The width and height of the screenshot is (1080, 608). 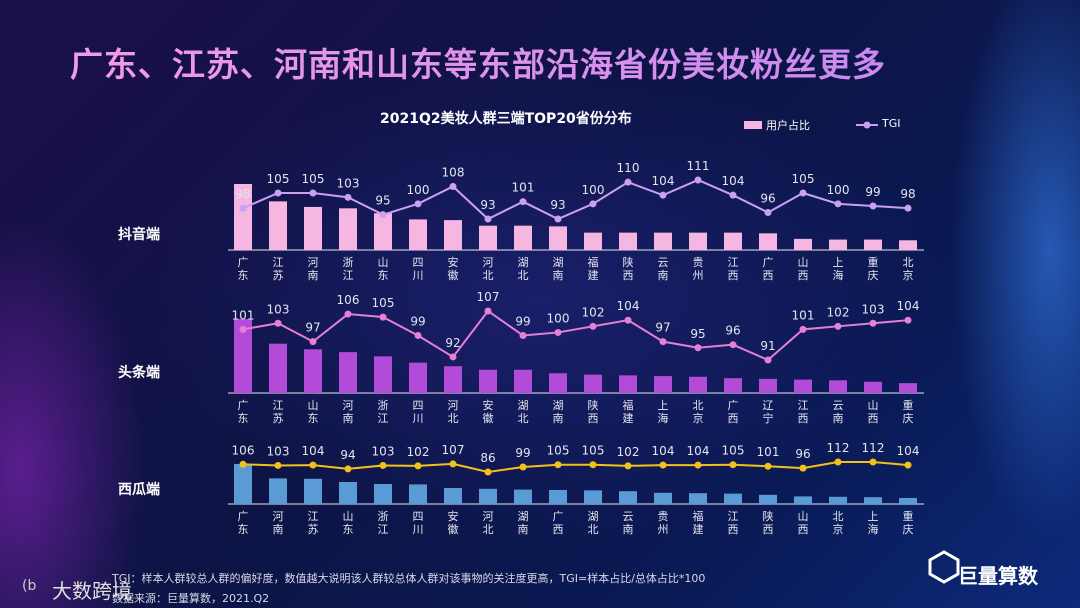 I want to click on data-label: 102, so click(x=418, y=452).